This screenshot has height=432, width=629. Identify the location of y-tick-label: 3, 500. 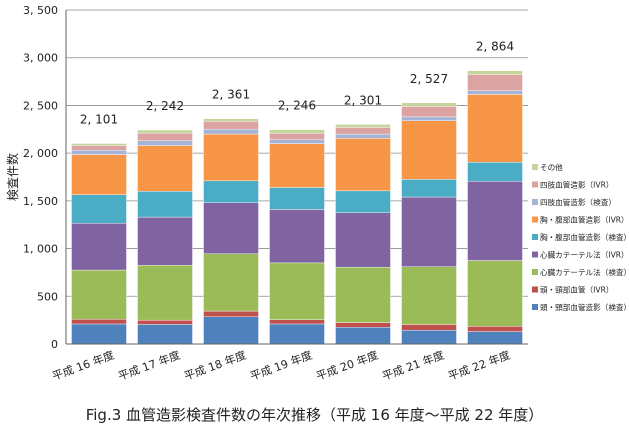
(40, 10).